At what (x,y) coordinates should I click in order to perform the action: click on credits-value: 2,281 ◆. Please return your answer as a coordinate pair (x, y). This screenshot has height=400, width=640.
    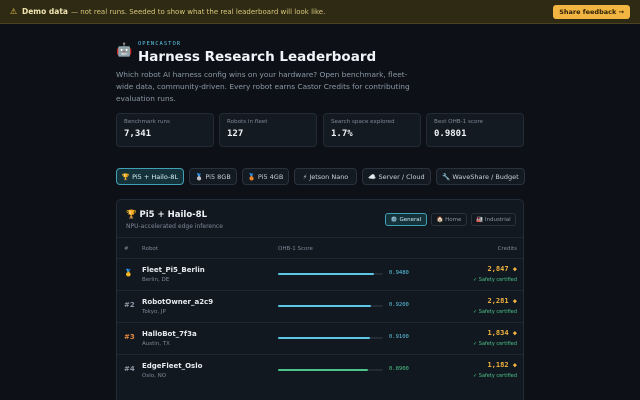
    Looking at the image, I should click on (502, 301).